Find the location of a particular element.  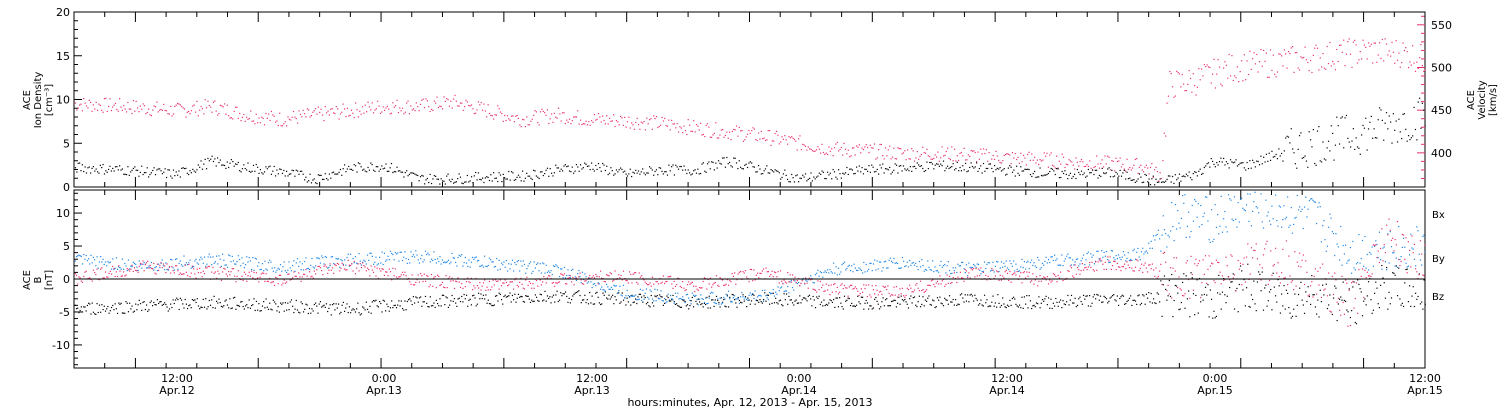

x-tick-time: 0:00 is located at coordinates (799, 378).